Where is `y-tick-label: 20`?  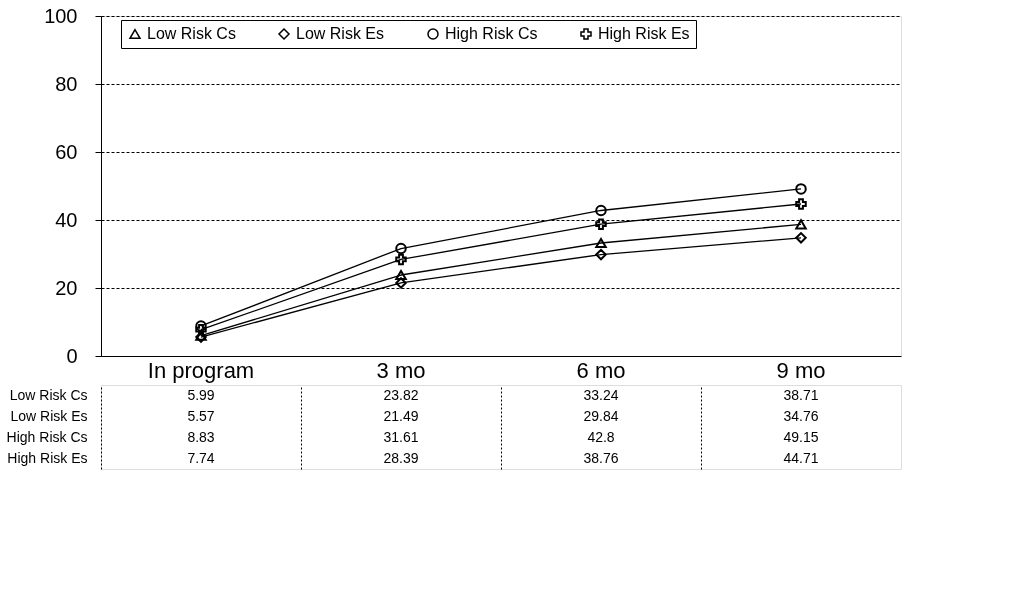
y-tick-label: 20 is located at coordinates (66, 287).